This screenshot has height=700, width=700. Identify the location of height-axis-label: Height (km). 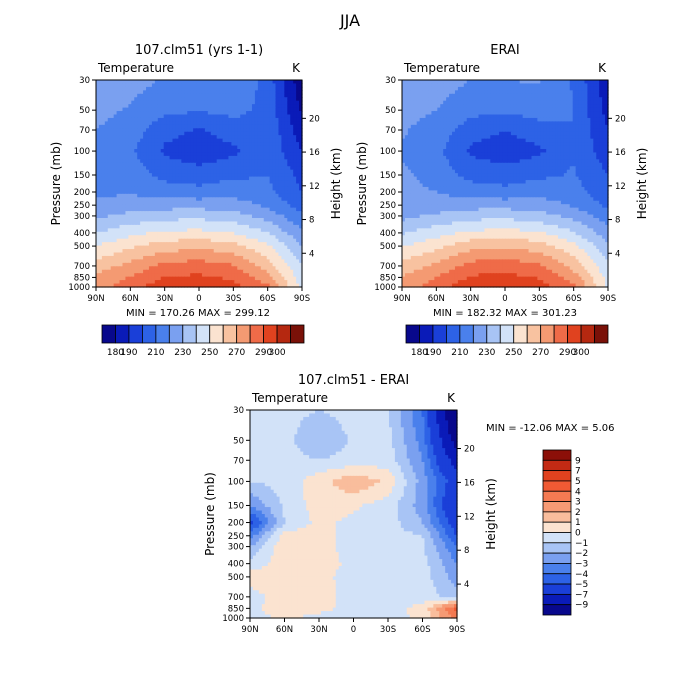
(336, 183).